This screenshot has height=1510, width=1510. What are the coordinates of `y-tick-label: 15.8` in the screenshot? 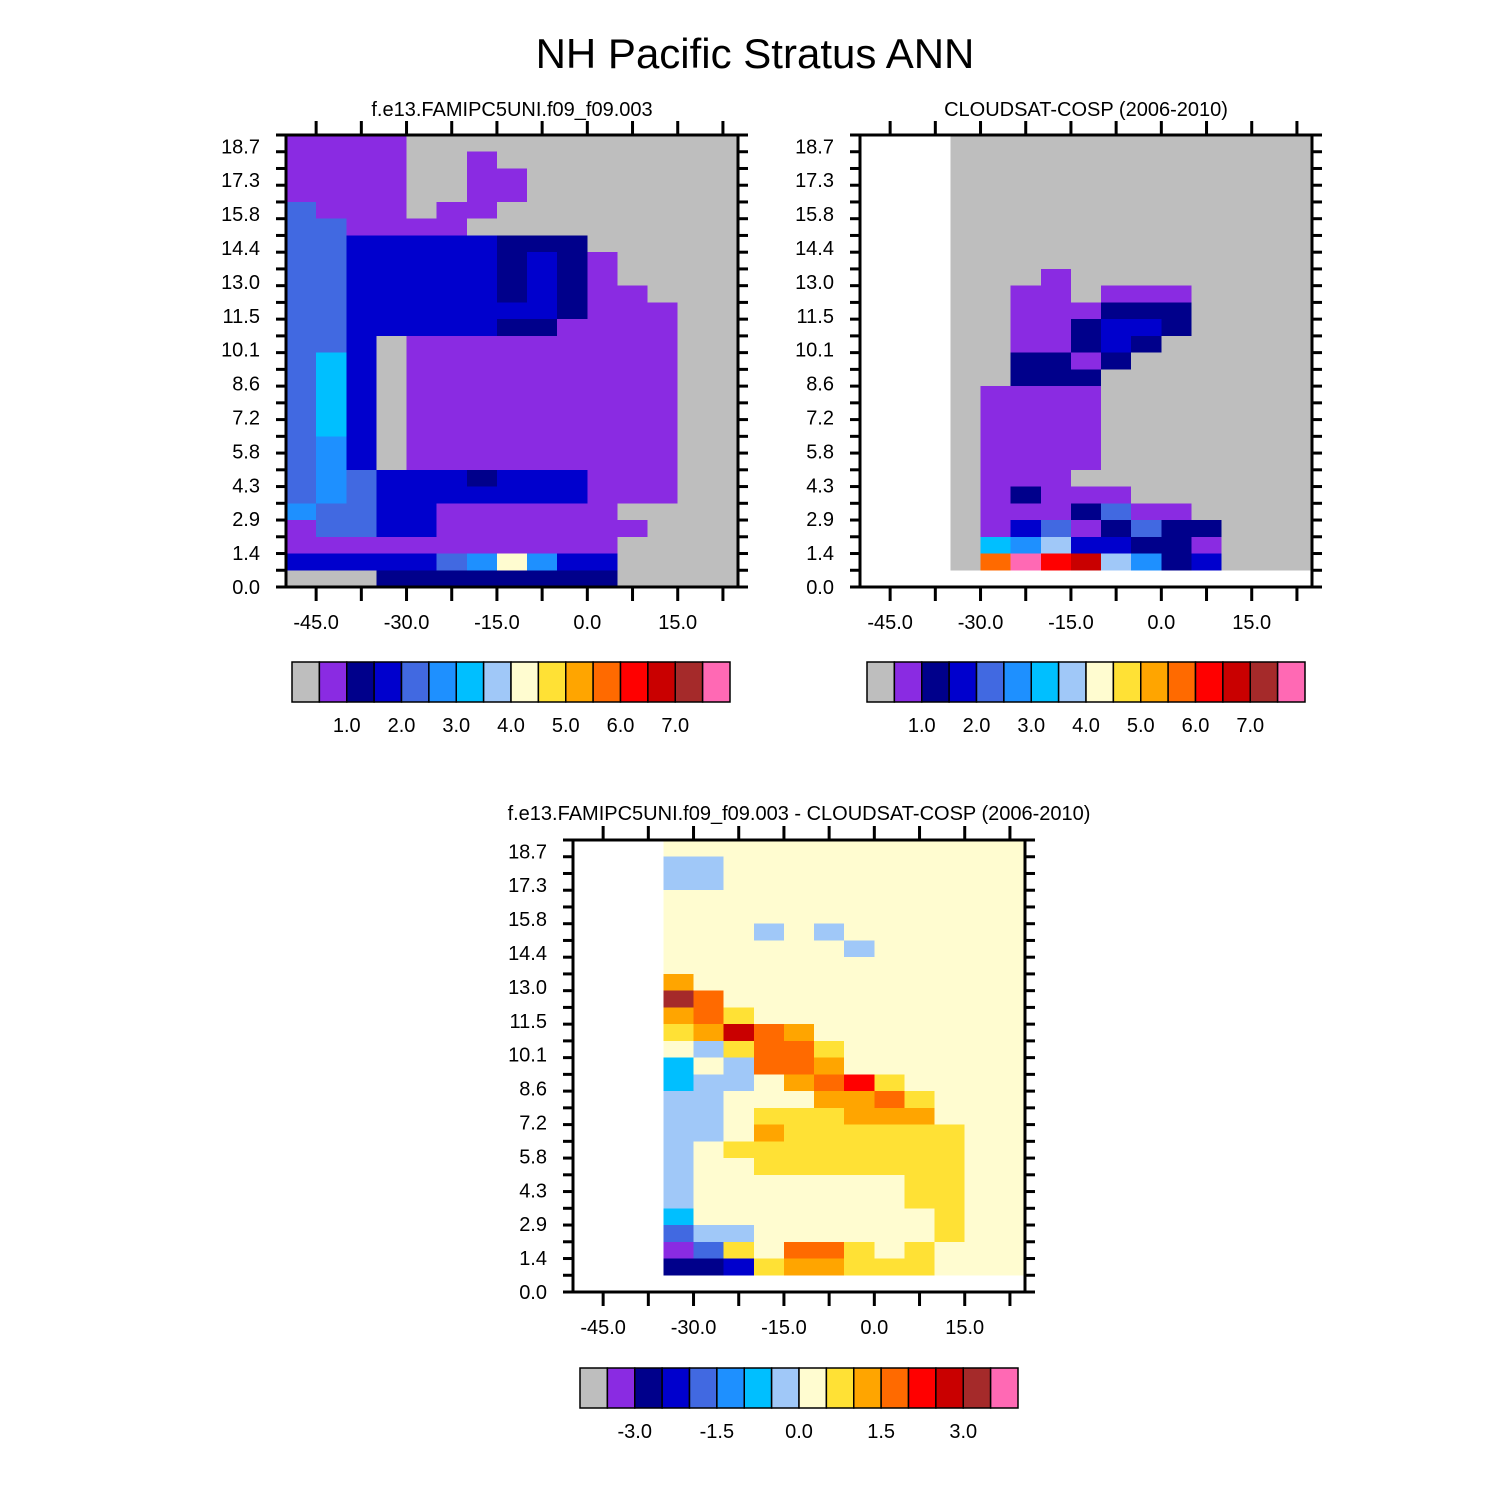 It's located at (814, 215).